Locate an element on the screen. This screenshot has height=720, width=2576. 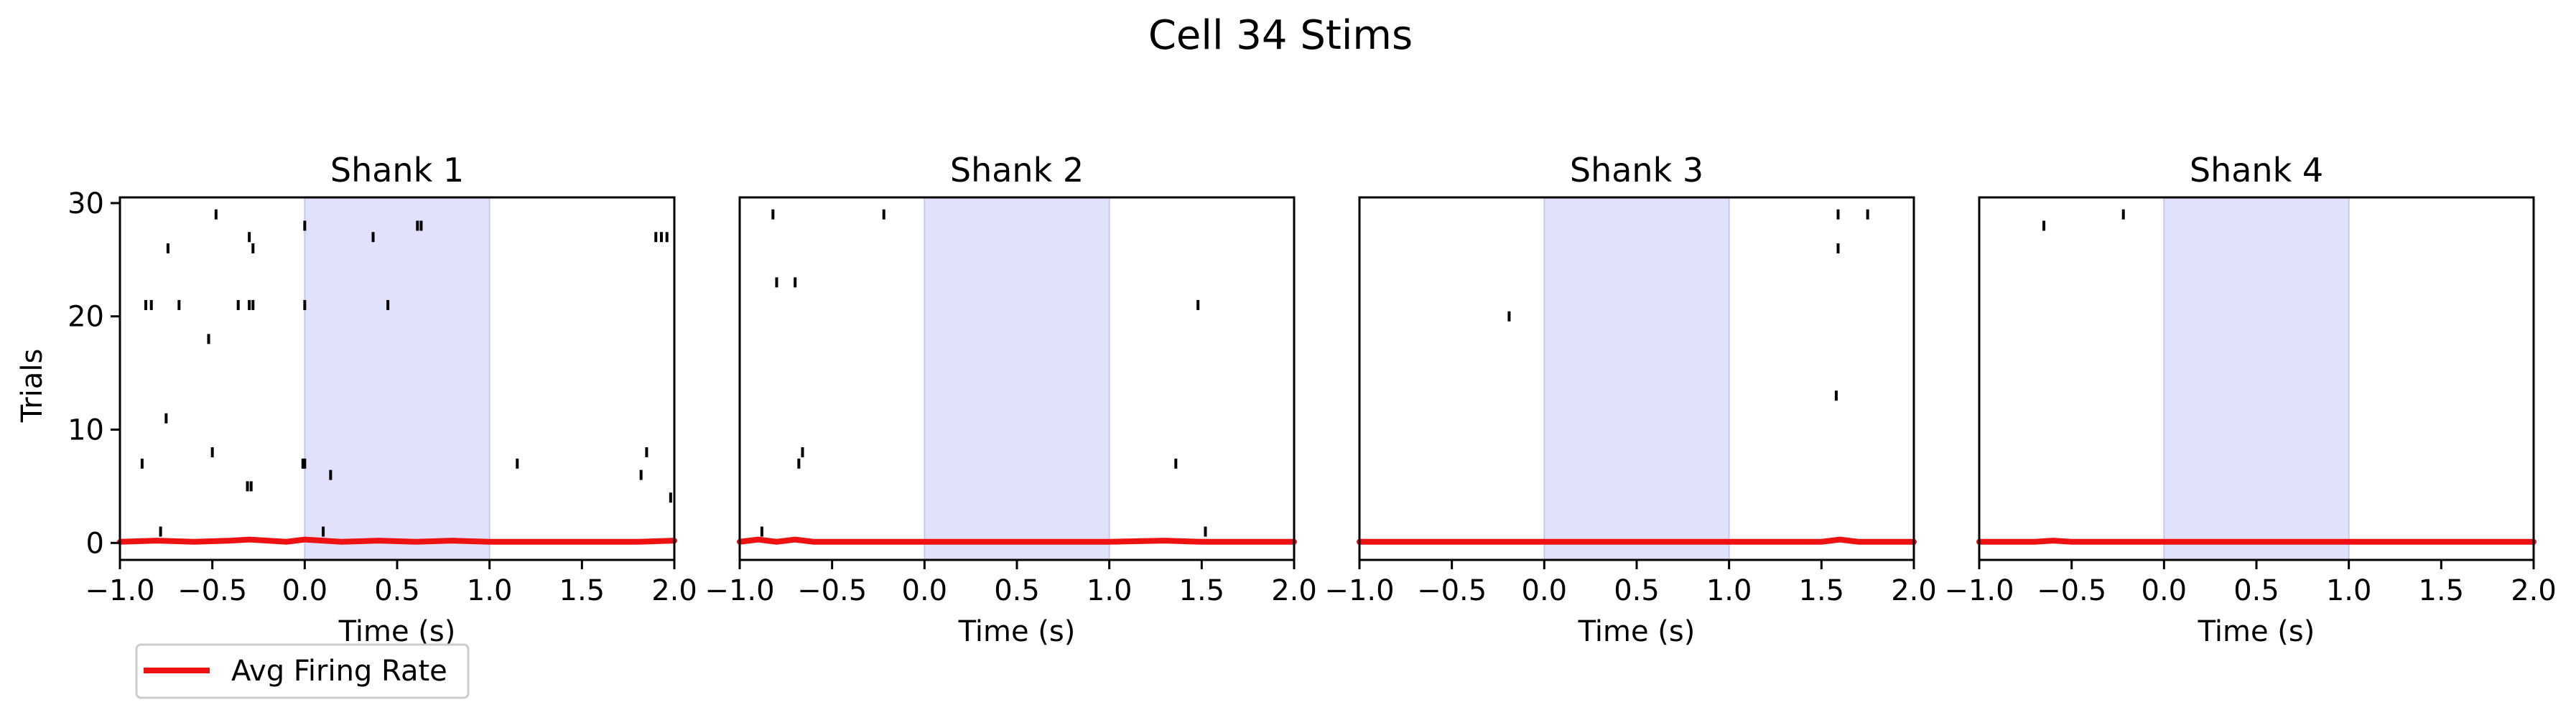
panel-title: Shank 2 is located at coordinates (1017, 170).